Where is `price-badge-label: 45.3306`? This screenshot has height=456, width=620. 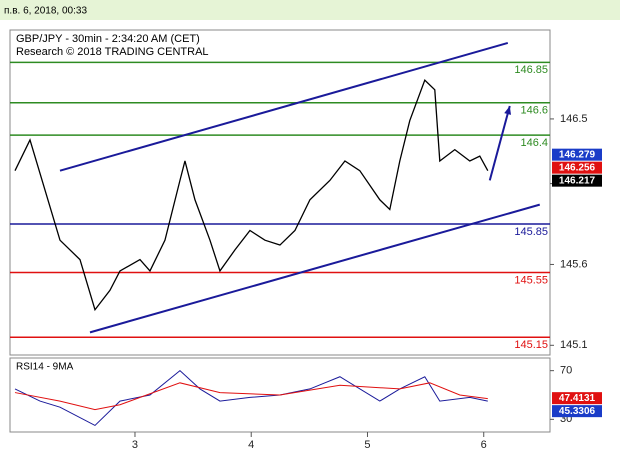 price-badge-label: 45.3306 is located at coordinates (577, 411).